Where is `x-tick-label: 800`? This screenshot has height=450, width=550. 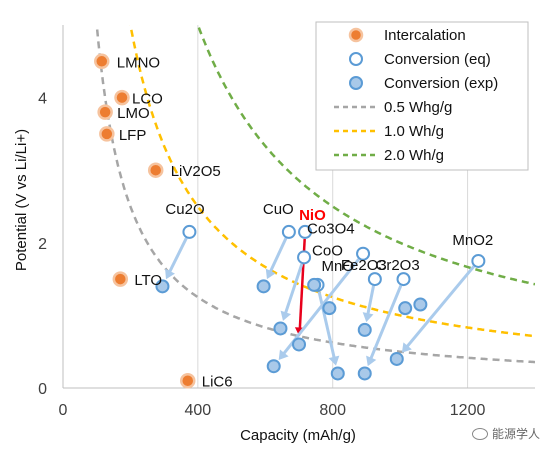 x-tick-label: 800 is located at coordinates (332, 410).